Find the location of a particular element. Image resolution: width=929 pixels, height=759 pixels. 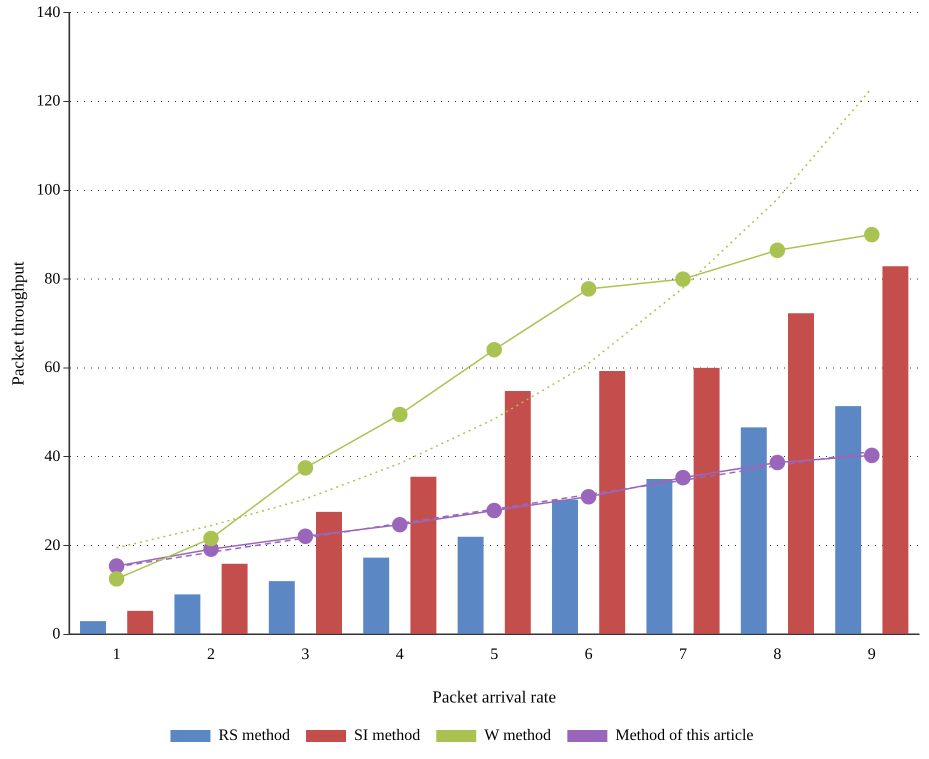

x-tick-label: 1 is located at coordinates (116, 655).